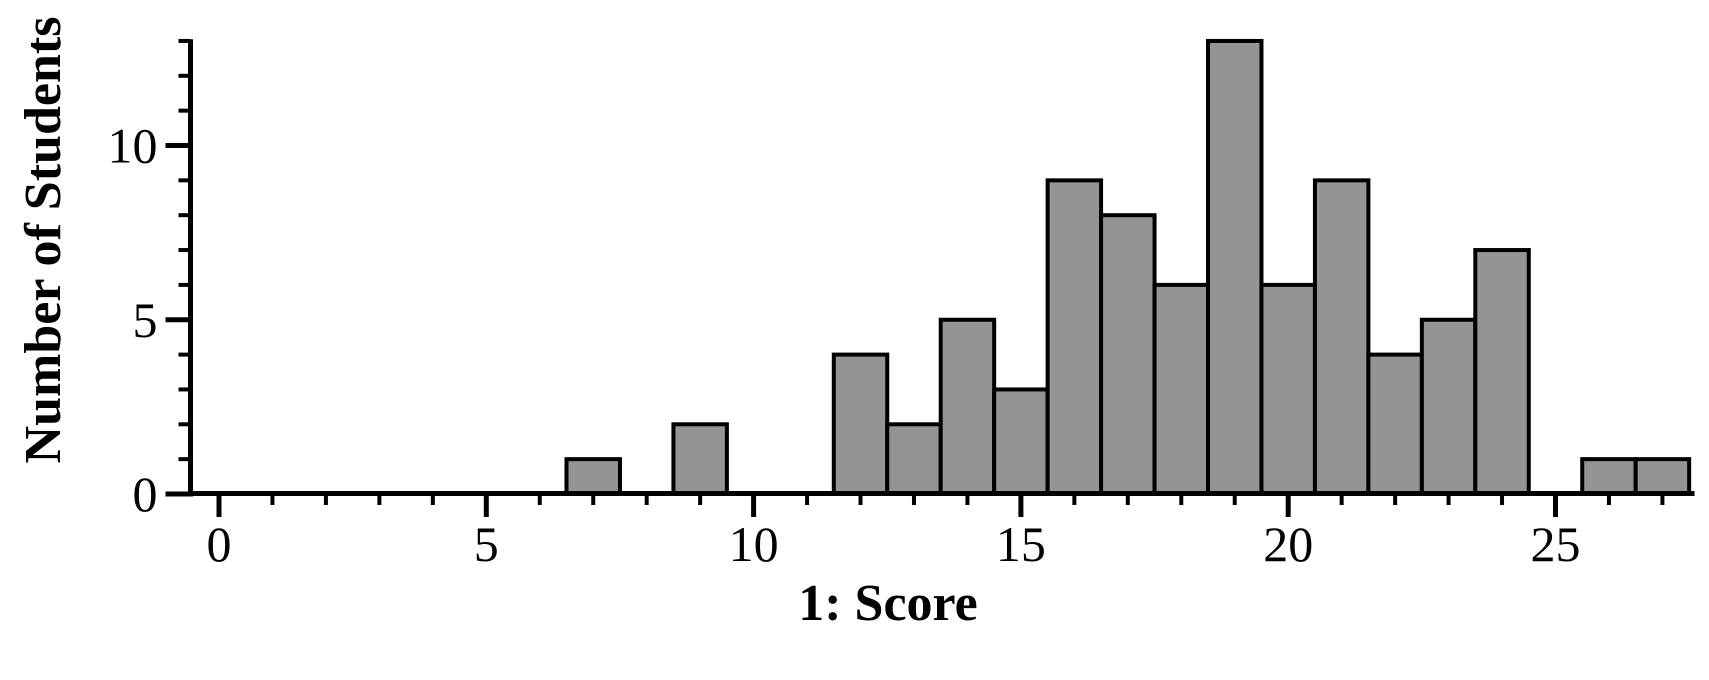  What do you see at coordinates (219, 544) in the screenshot?
I see `x-tick-label: 0` at bounding box center [219, 544].